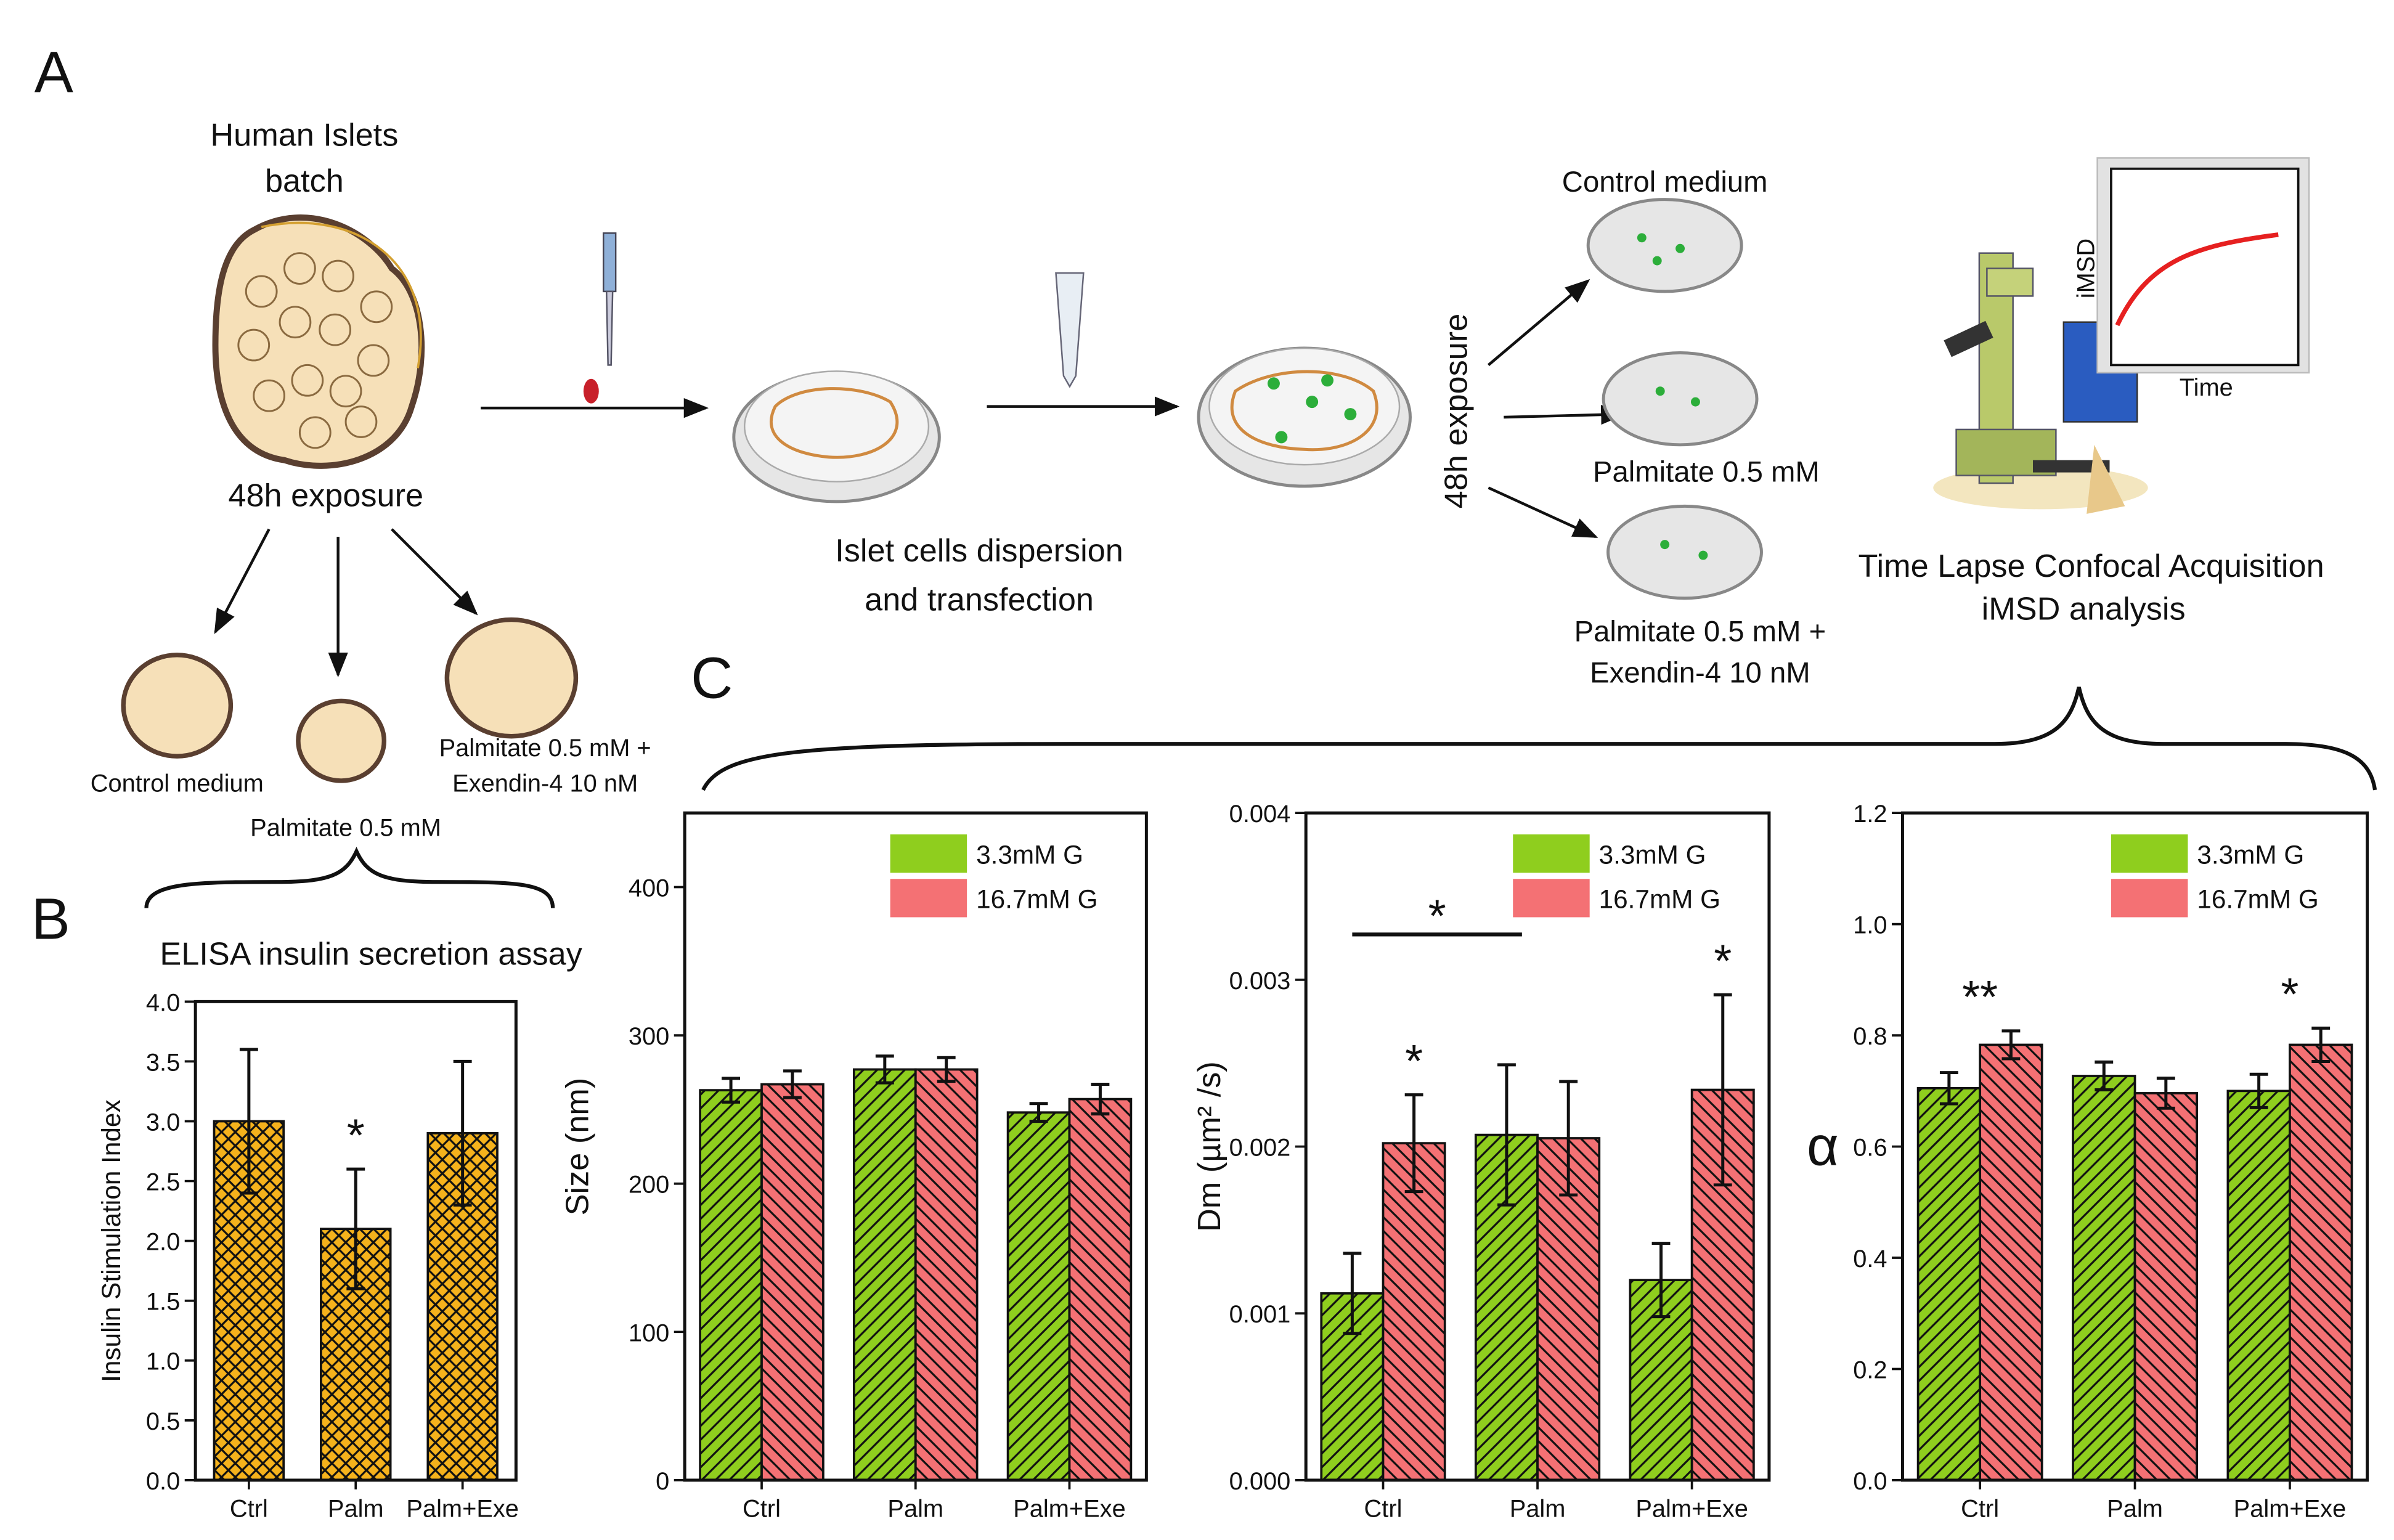 The width and height of the screenshot is (2394, 1540). Describe the element at coordinates (163, 1062) in the screenshot. I see `y-tick-label: 3.5` at that location.